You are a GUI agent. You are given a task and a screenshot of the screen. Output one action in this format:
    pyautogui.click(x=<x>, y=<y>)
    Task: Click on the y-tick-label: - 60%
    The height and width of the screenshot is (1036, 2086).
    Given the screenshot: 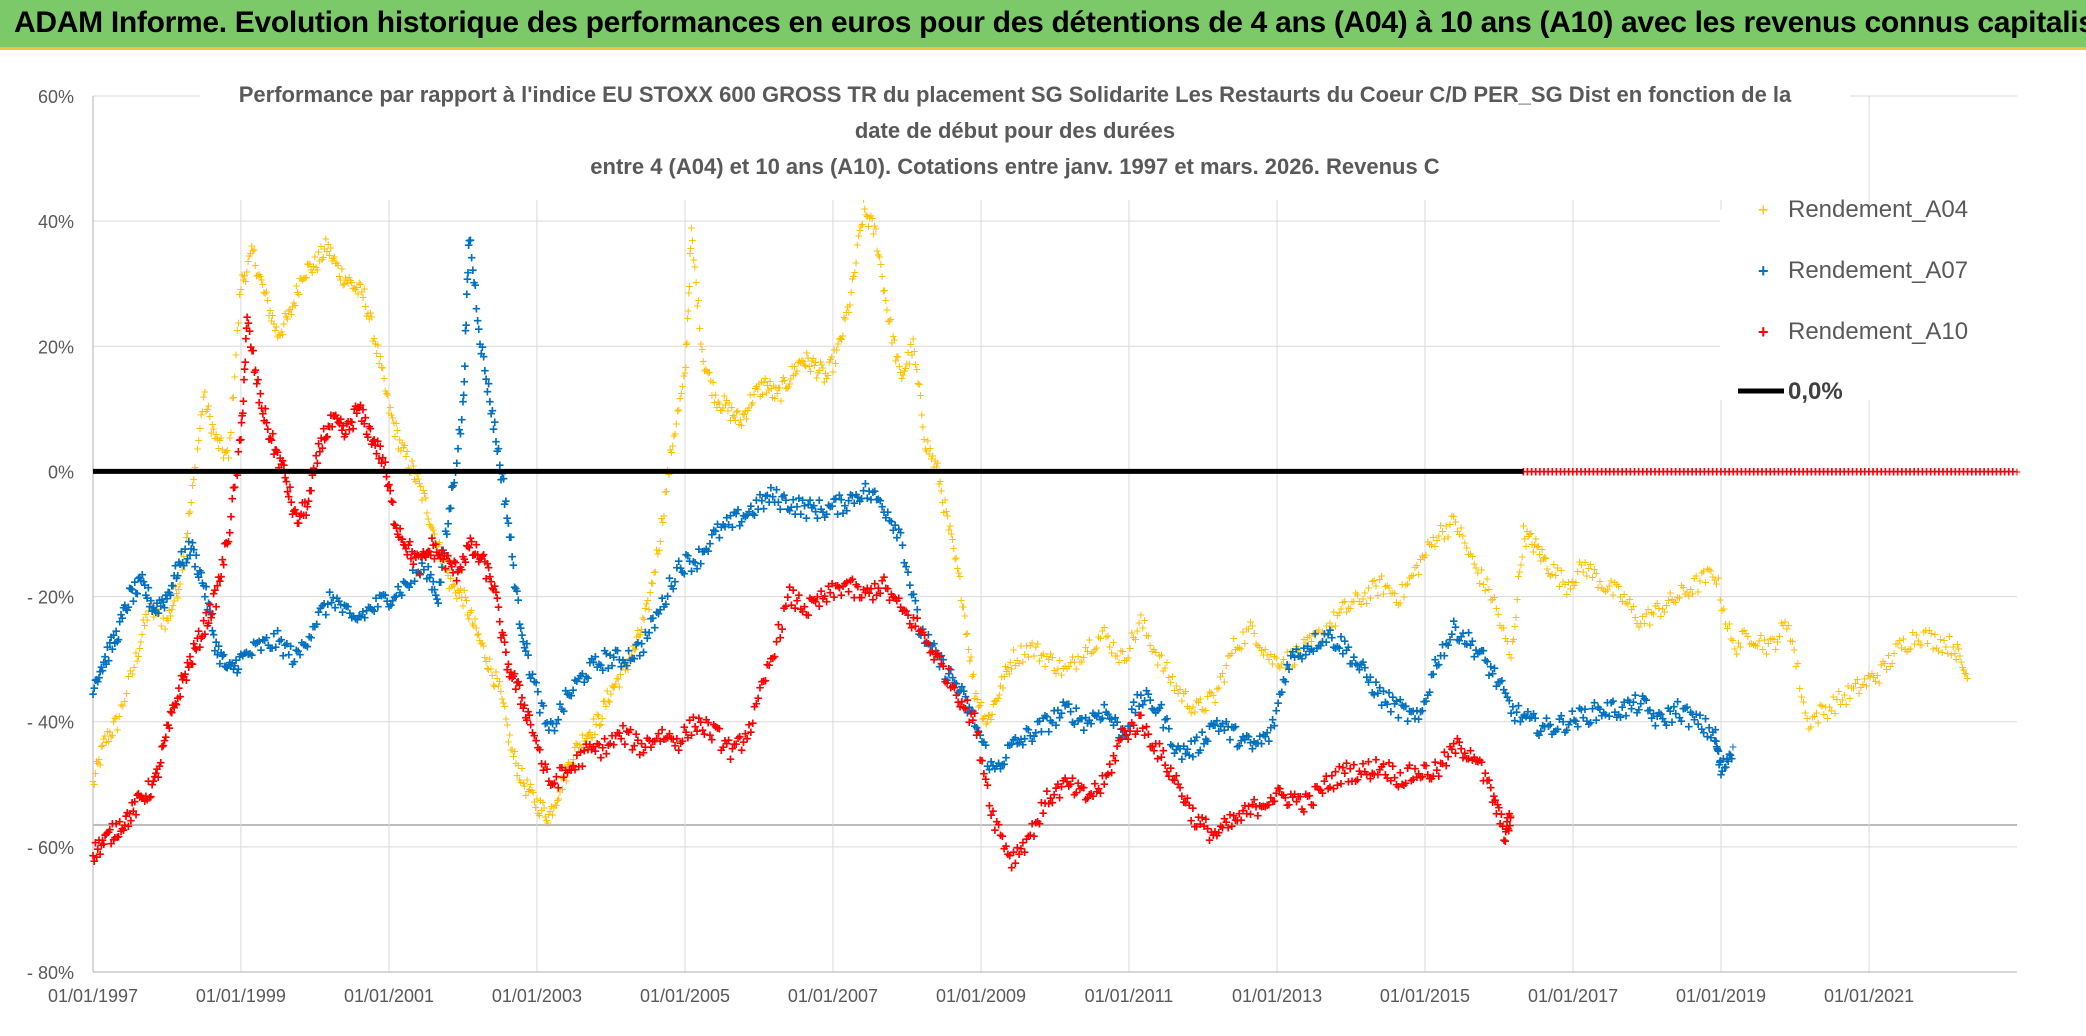 What is the action you would take?
    pyautogui.click(x=50, y=848)
    